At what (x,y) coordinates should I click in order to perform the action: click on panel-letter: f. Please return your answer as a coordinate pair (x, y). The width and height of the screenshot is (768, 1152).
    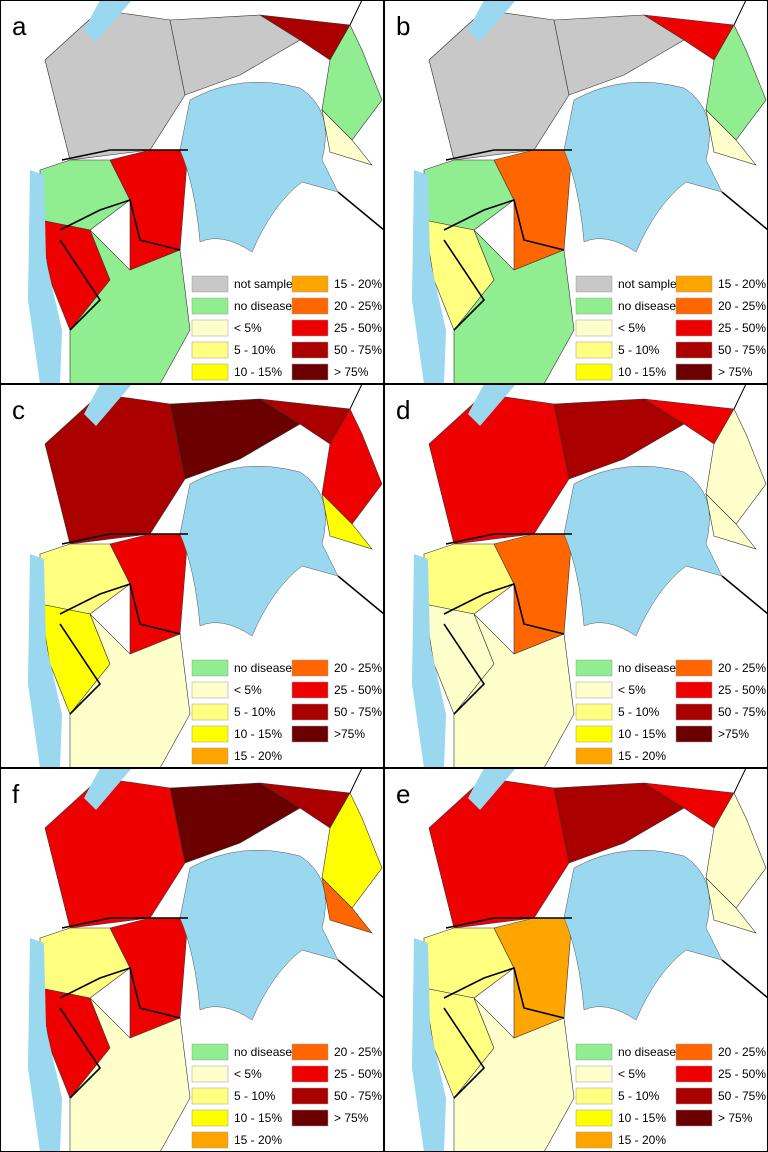
    Looking at the image, I should click on (16, 794).